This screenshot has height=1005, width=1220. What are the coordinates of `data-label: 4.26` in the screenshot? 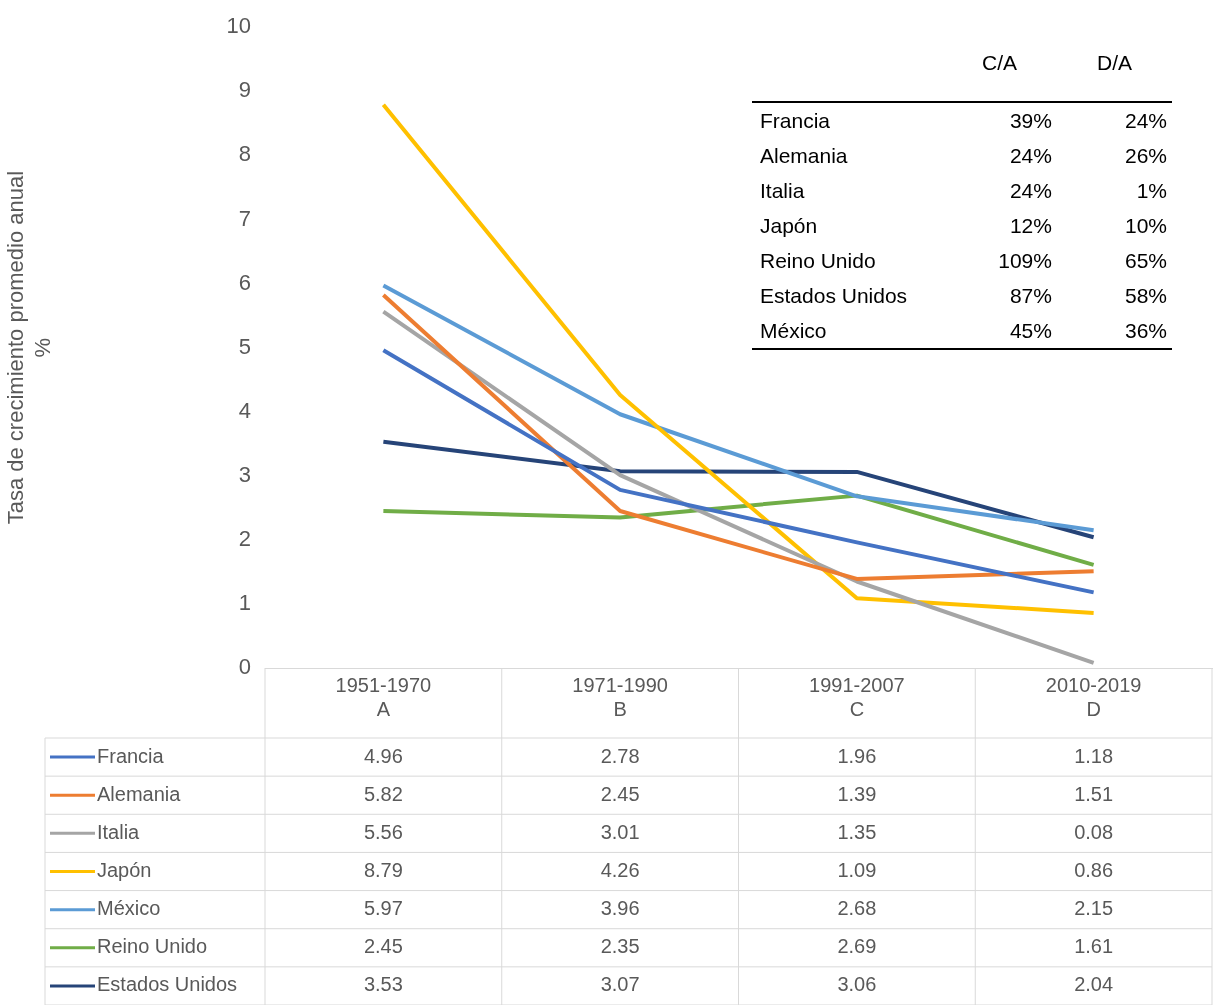 It's located at (620, 870).